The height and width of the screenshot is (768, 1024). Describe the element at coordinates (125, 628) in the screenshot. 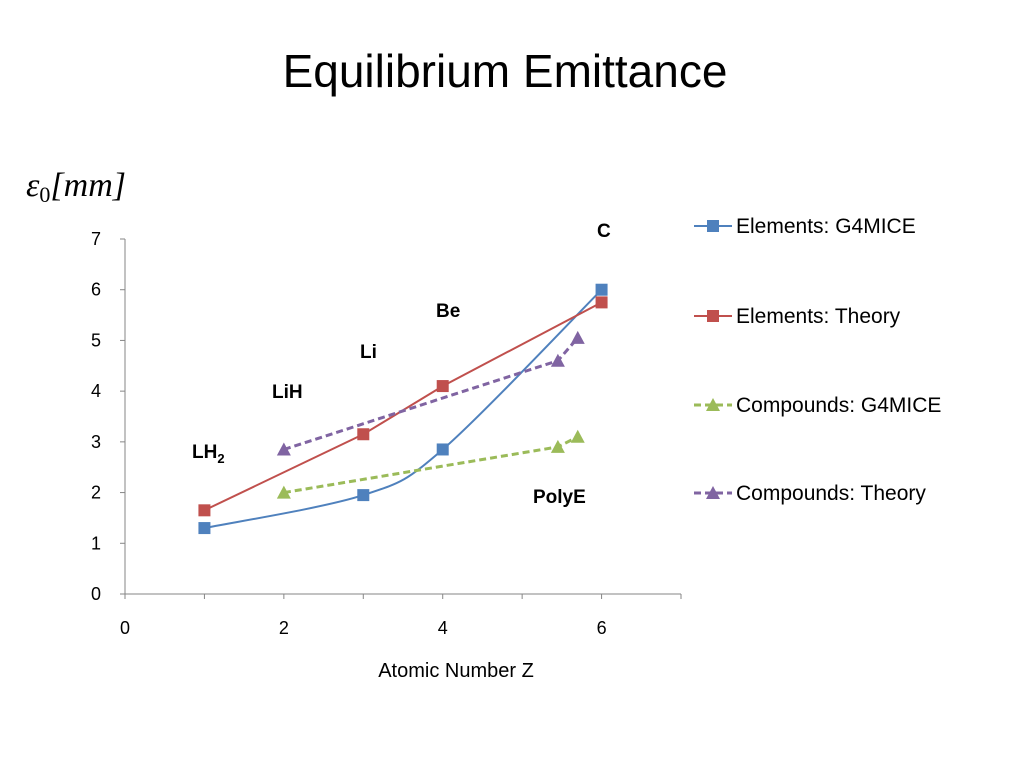

I see `x-tick-label: 0` at that location.